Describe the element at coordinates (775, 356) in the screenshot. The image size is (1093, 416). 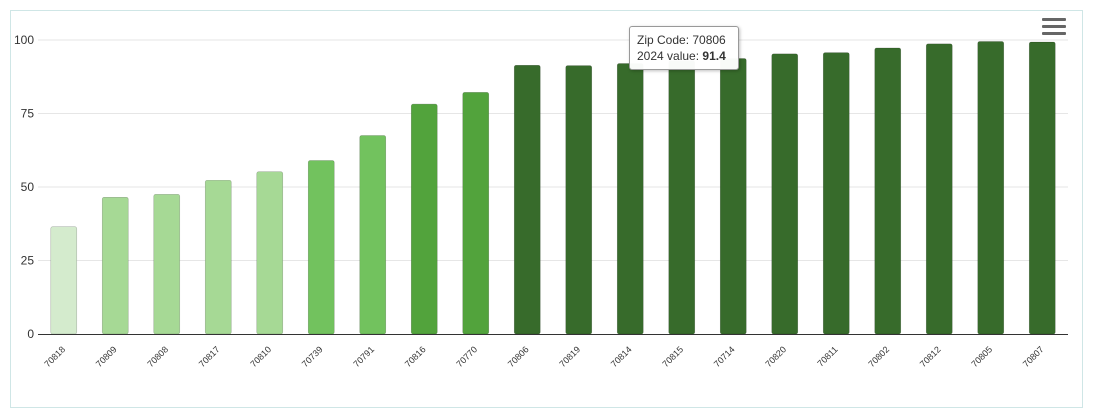
I see `x-tick-label: 70820` at that location.